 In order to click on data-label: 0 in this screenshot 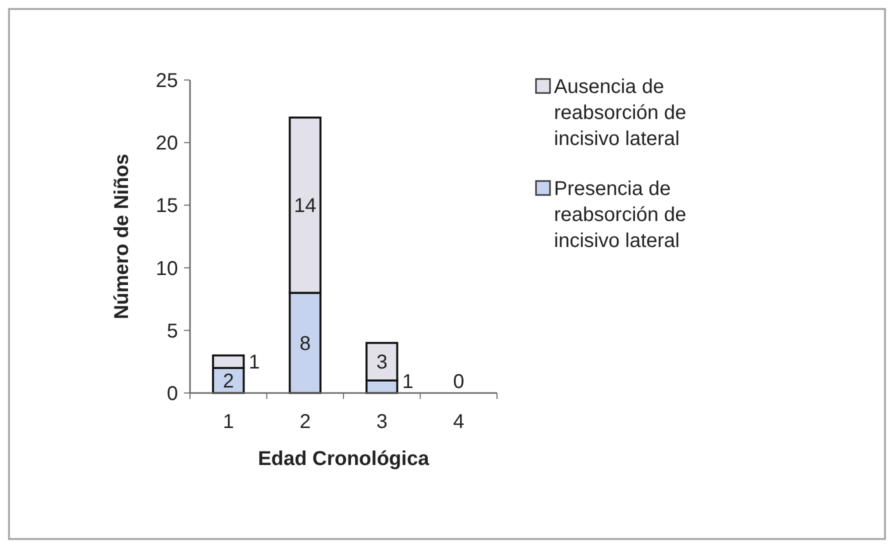, I will do `click(458, 382)`.